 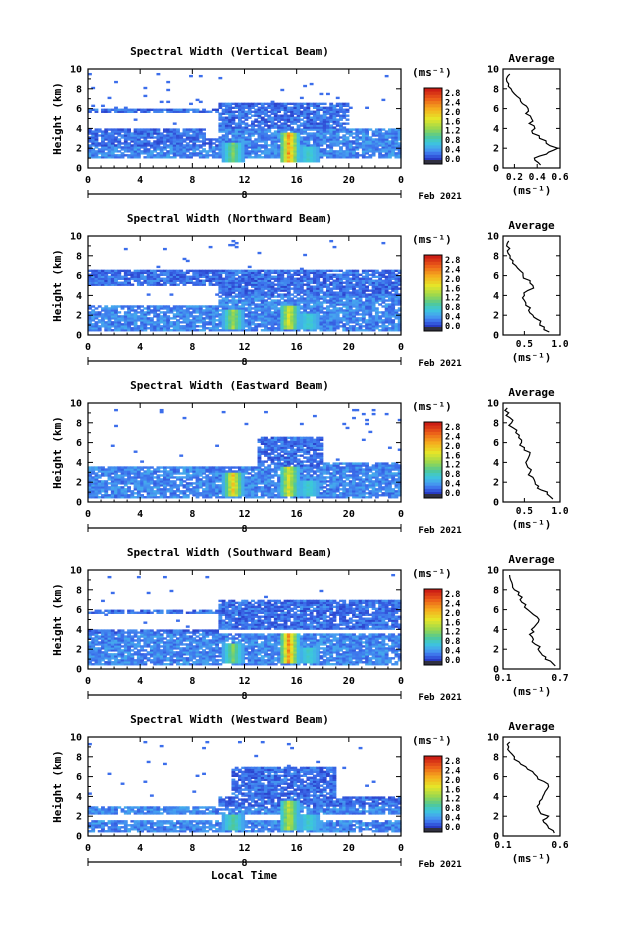 I want to click on panel-title: Spectral Width (Eastward Beam), so click(x=229, y=385).